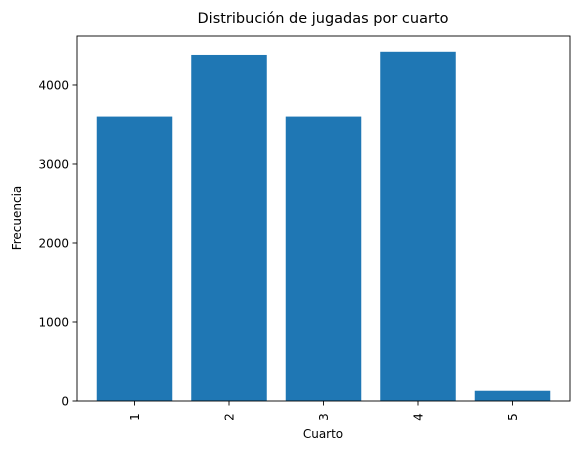  Describe the element at coordinates (135, 417) in the screenshot. I see `x-tick-label: 1` at that location.